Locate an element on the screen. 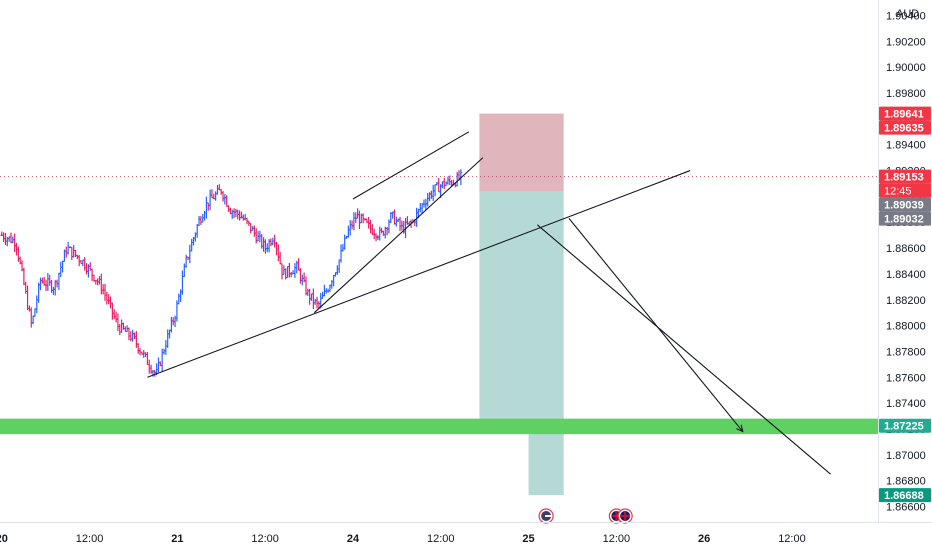 The image size is (932, 550). uk-flag-icon is located at coordinates (625, 516).